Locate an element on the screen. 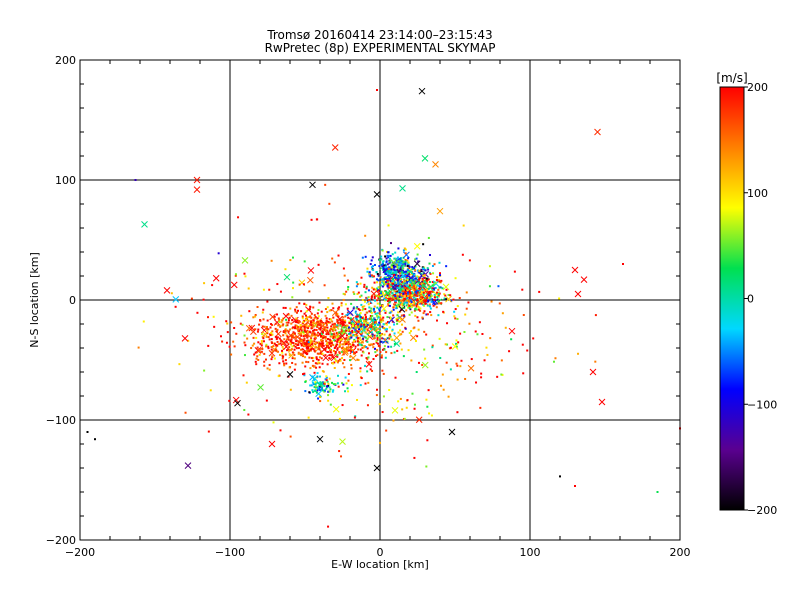 This screenshot has width=800, height=600. y-tick-label: 100 is located at coordinates (65, 180).